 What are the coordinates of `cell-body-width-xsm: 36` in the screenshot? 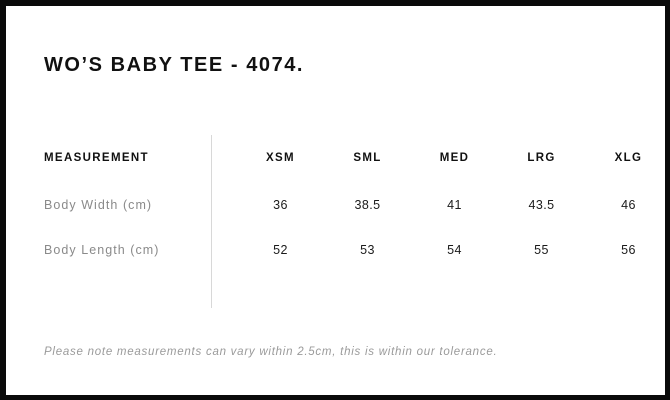 It's located at (280, 204).